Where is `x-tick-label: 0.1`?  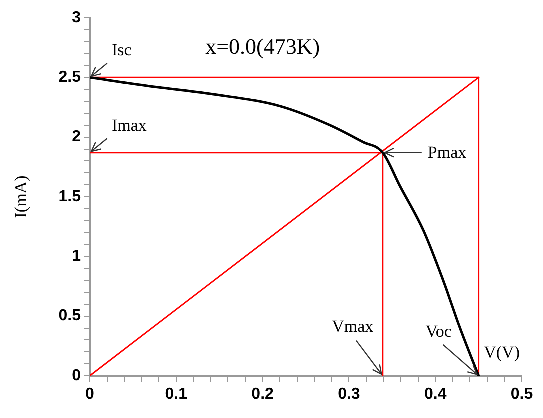
x-tick-label: 0.1 is located at coordinates (176, 395).